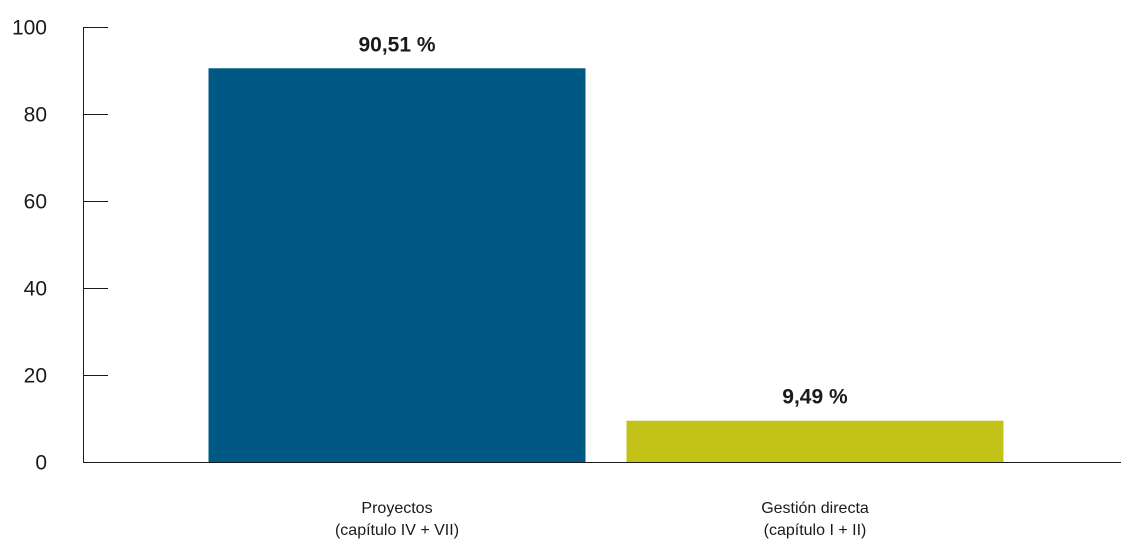 The image size is (1121, 543). I want to click on y-tick-label: 100, so click(29, 28).